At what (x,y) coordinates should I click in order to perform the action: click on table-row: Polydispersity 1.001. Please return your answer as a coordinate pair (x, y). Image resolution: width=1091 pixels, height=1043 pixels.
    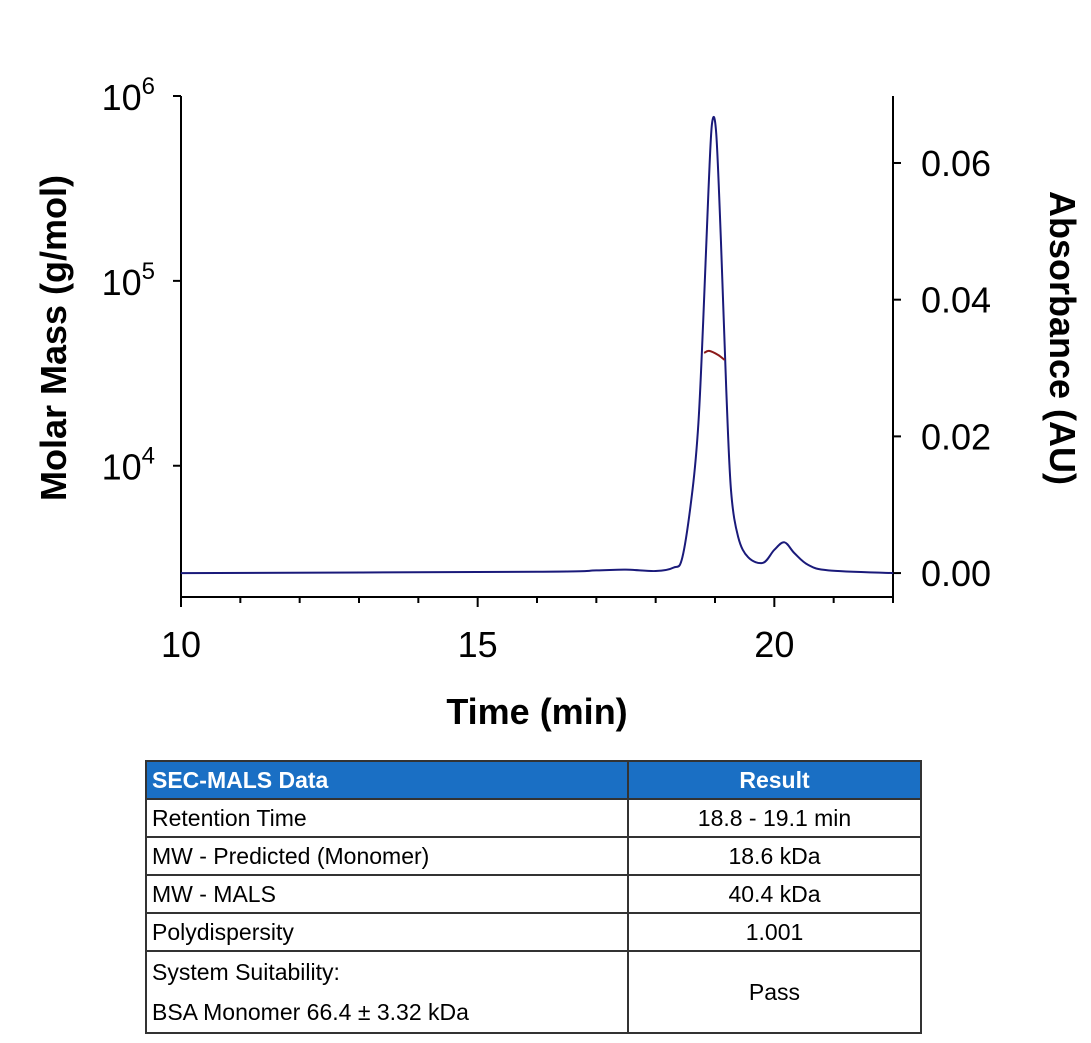
    Looking at the image, I should click on (533, 932).